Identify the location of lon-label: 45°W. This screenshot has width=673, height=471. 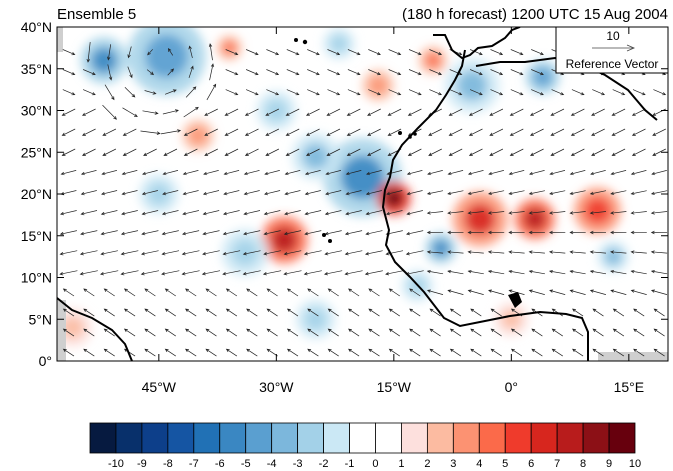
(159, 387).